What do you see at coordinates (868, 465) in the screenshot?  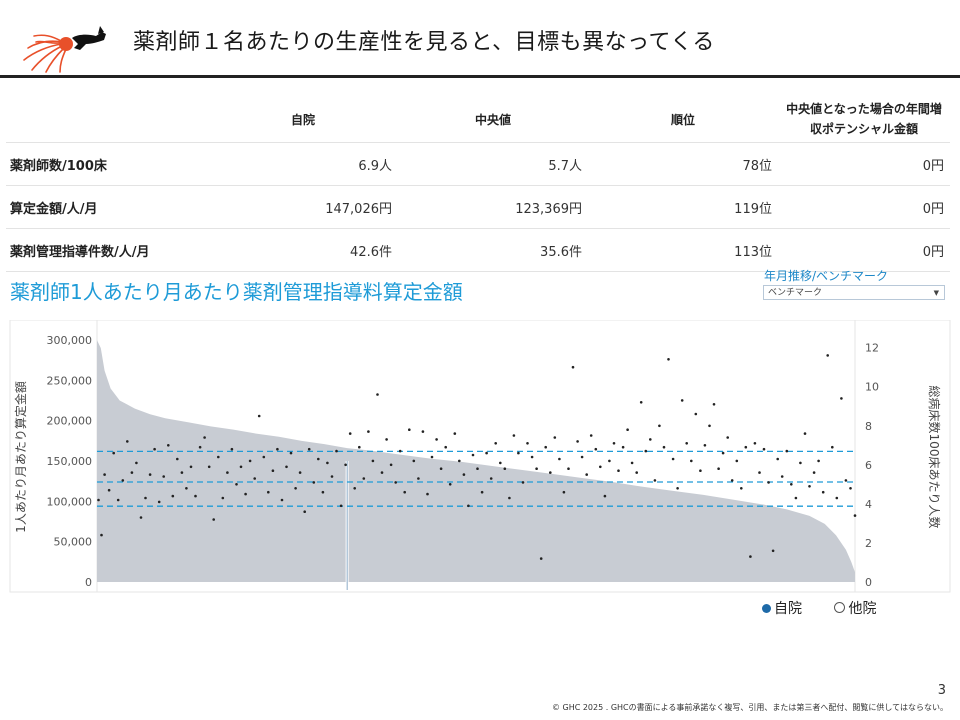 I see `y2-tick-label: 6` at bounding box center [868, 465].